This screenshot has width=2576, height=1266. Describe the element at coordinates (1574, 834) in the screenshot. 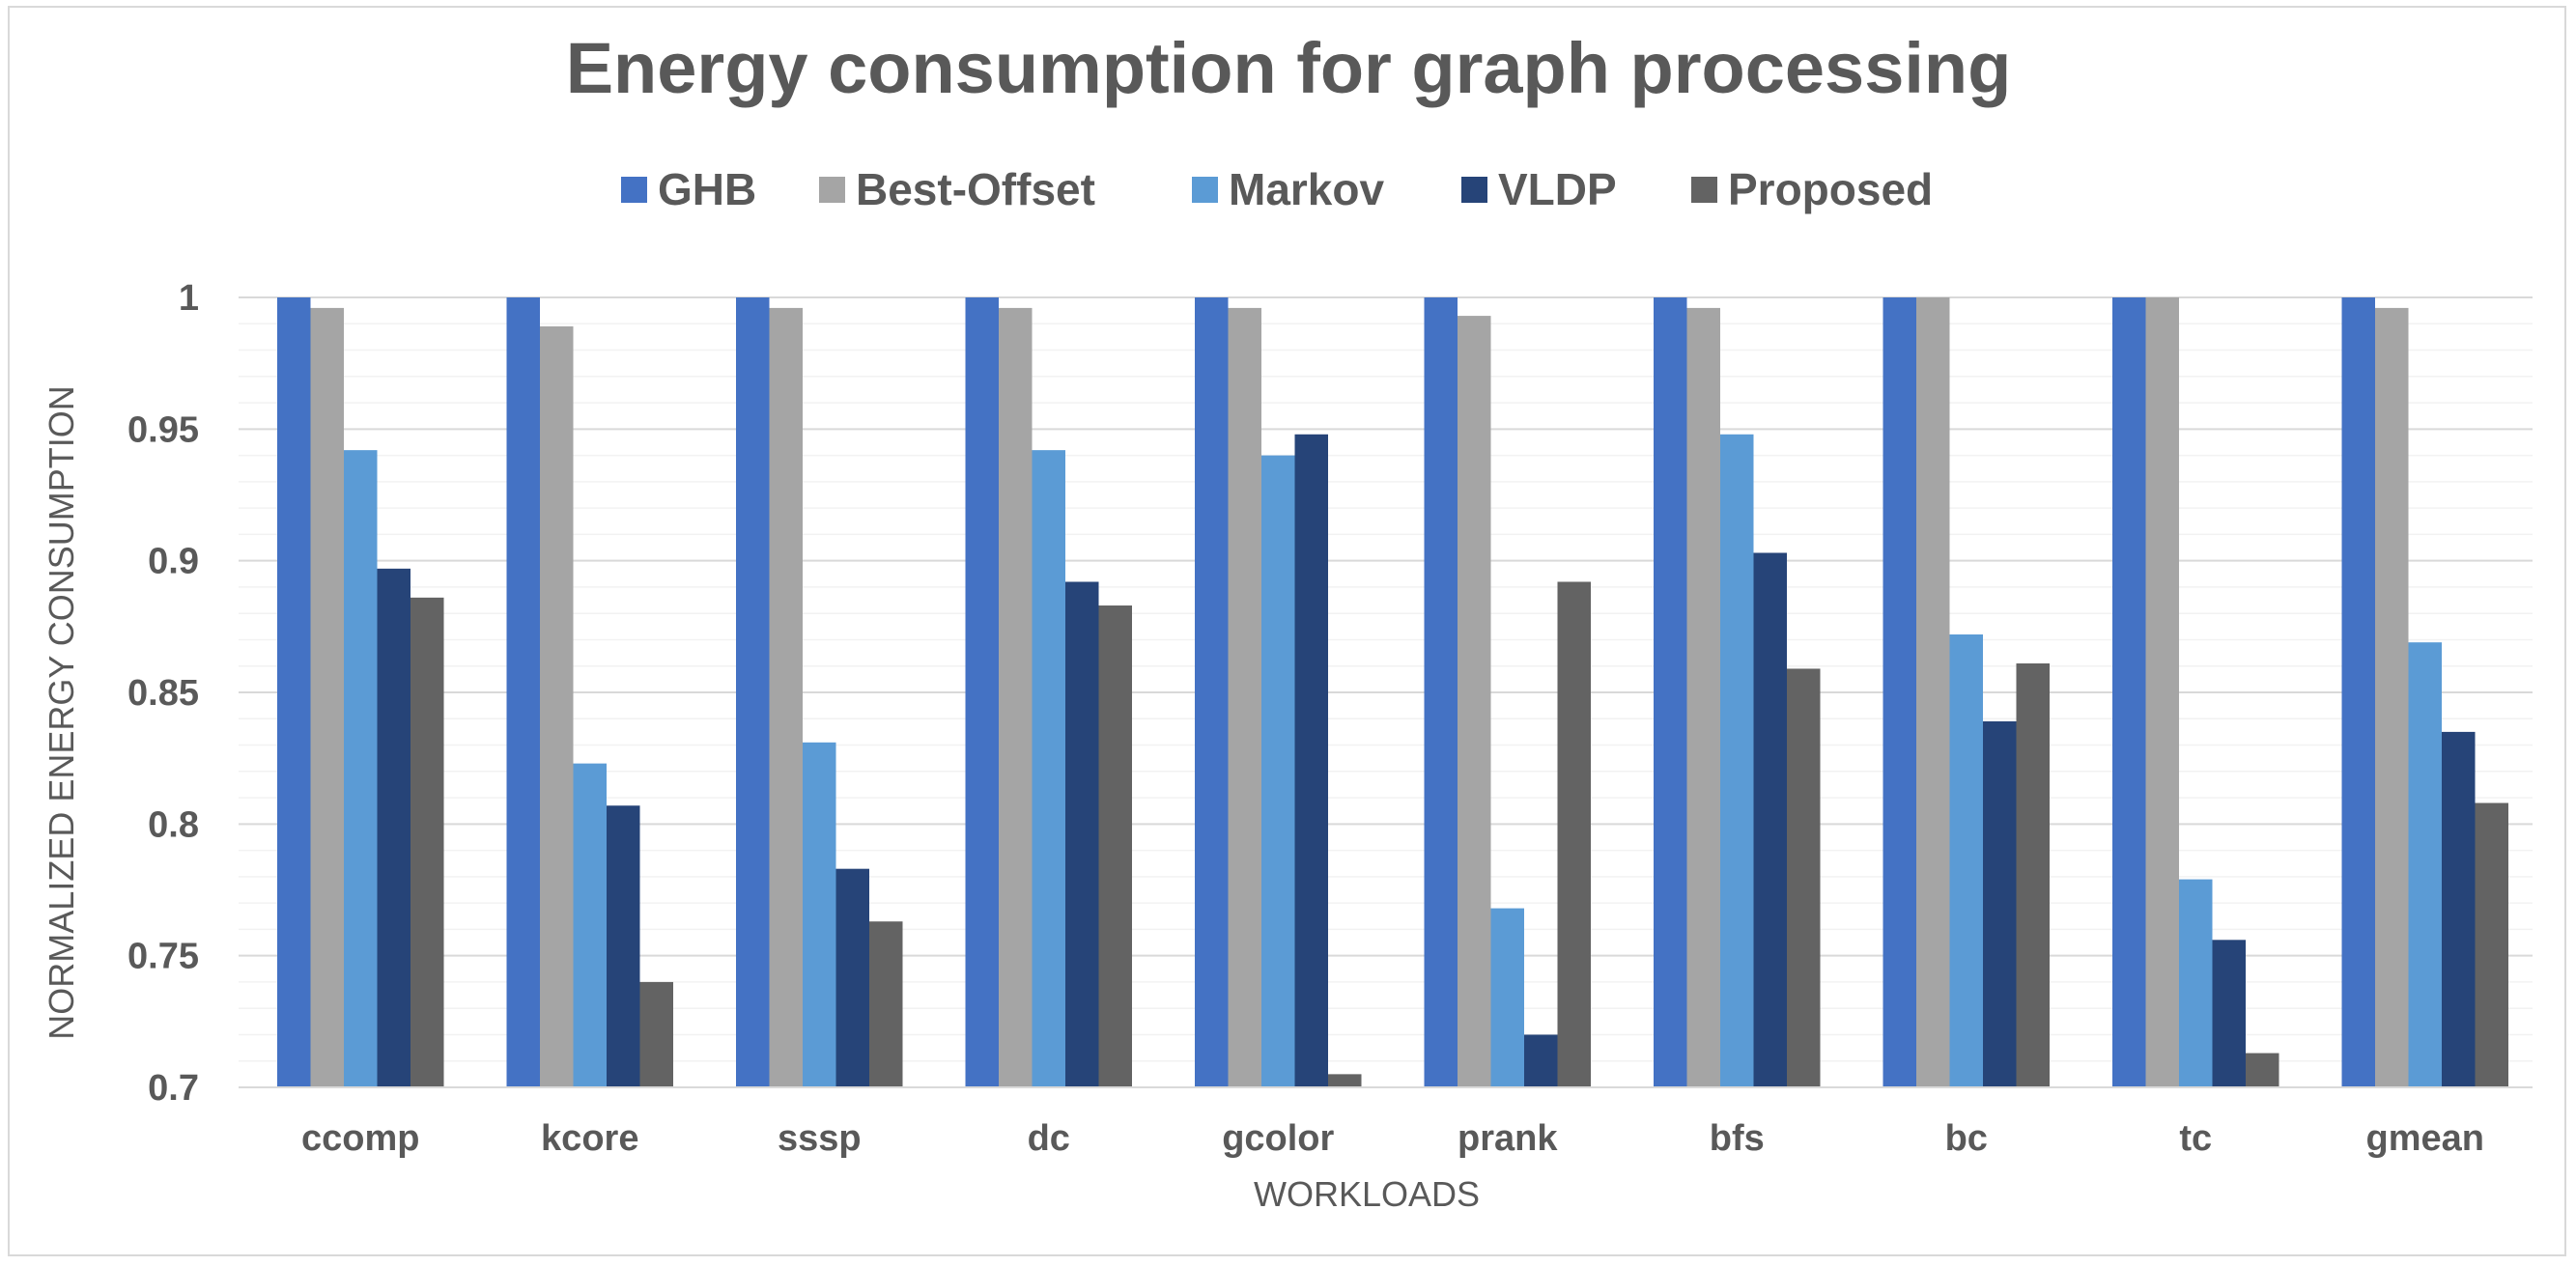

I see `bar-proposed-prank` at that location.